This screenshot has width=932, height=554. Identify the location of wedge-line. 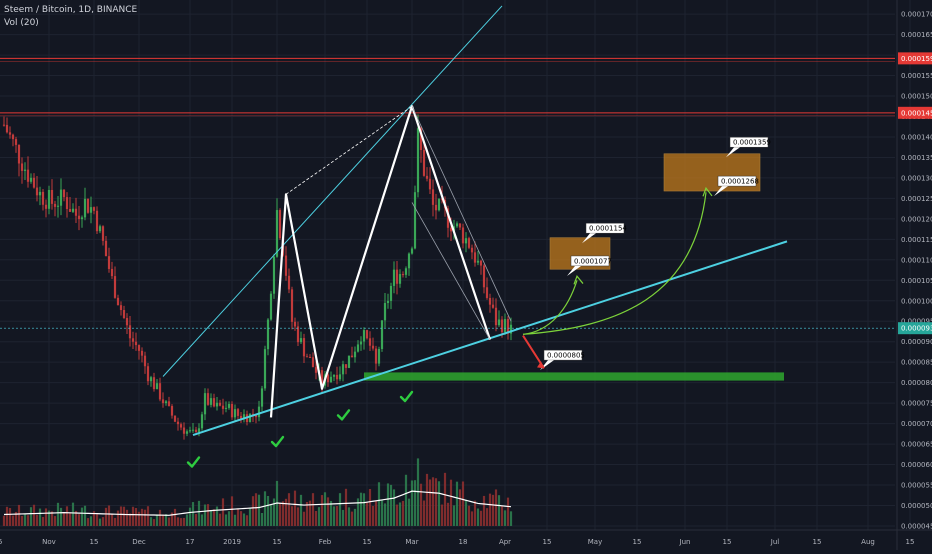
(461, 214).